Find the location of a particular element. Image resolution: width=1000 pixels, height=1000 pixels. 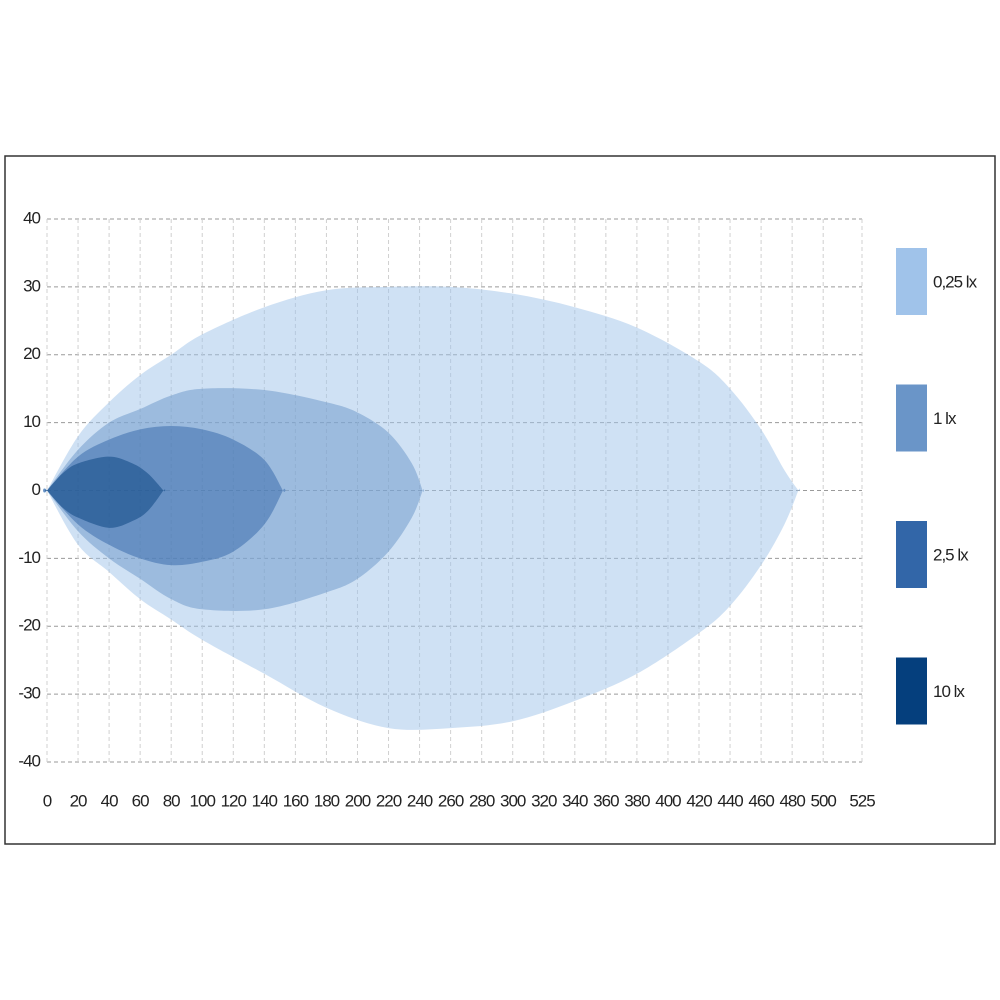

x-tick-label: 360 is located at coordinates (606, 800).